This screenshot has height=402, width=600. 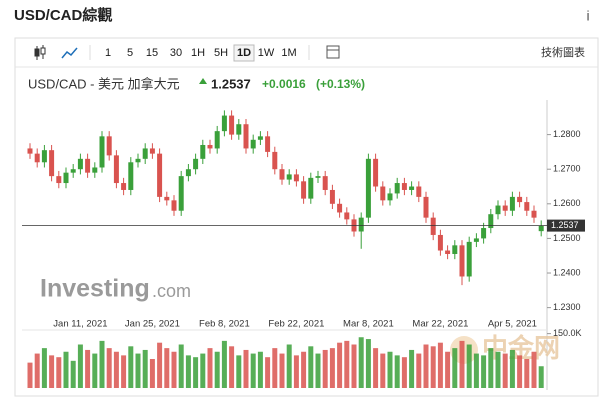 I want to click on interval-button: 1M, so click(x=288, y=53).